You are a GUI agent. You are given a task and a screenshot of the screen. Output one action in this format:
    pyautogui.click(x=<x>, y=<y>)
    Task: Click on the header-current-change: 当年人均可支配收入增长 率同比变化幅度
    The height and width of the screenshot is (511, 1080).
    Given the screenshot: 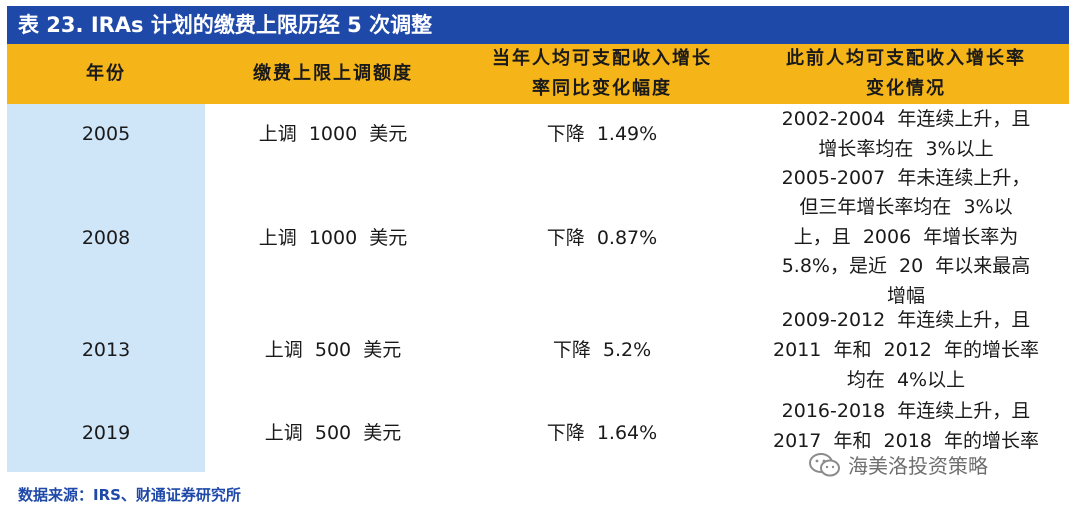 What is the action you would take?
    pyautogui.click(x=602, y=73)
    